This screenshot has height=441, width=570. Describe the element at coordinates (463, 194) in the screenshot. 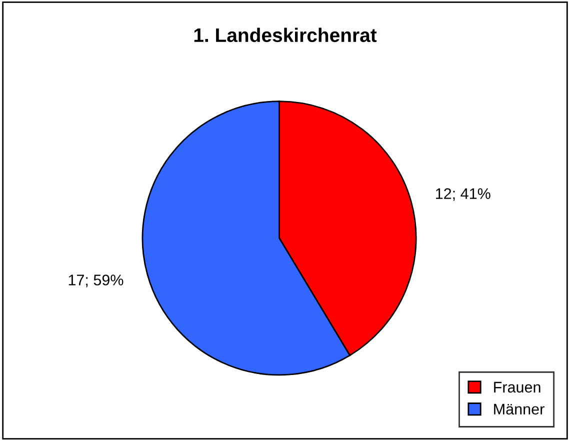

I see `data-label: 12; 41%` at that location.